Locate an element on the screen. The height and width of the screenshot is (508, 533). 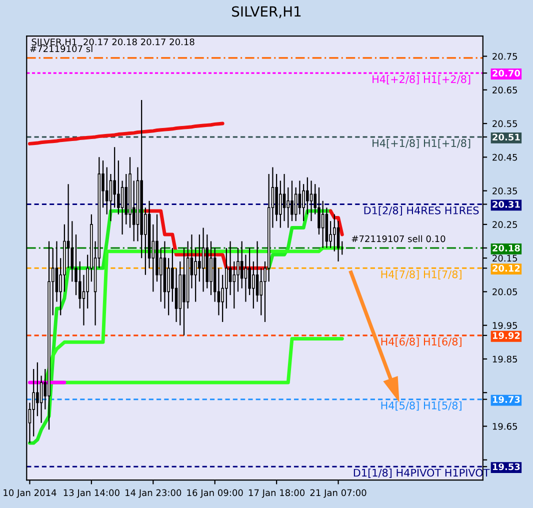
y-tick-label: 20.70 is located at coordinates (506, 73).